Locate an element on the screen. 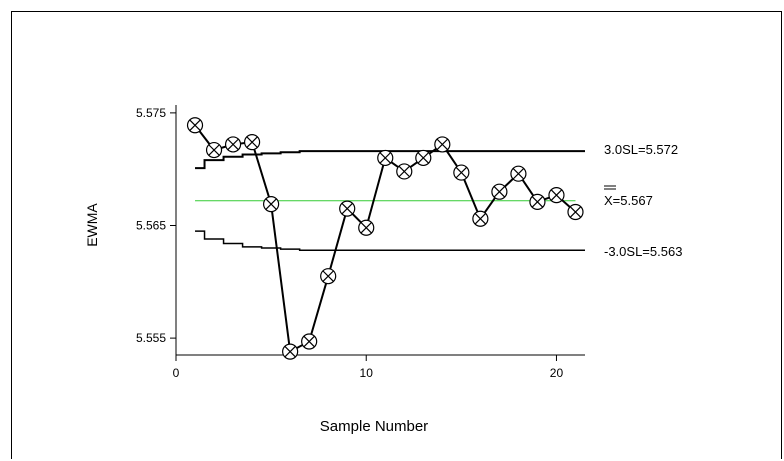 Image resolution: width=784 pixels, height=461 pixels. ucl-line is located at coordinates (390, 160).